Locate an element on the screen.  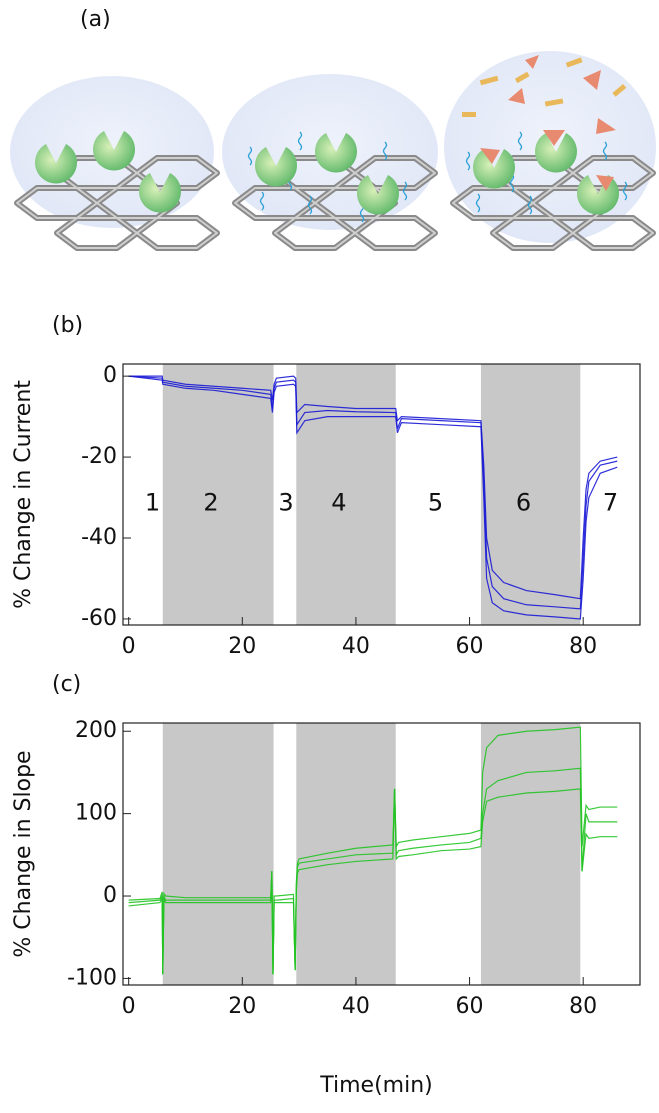
y-axis-label: % Change in Slope is located at coordinates (23, 853).